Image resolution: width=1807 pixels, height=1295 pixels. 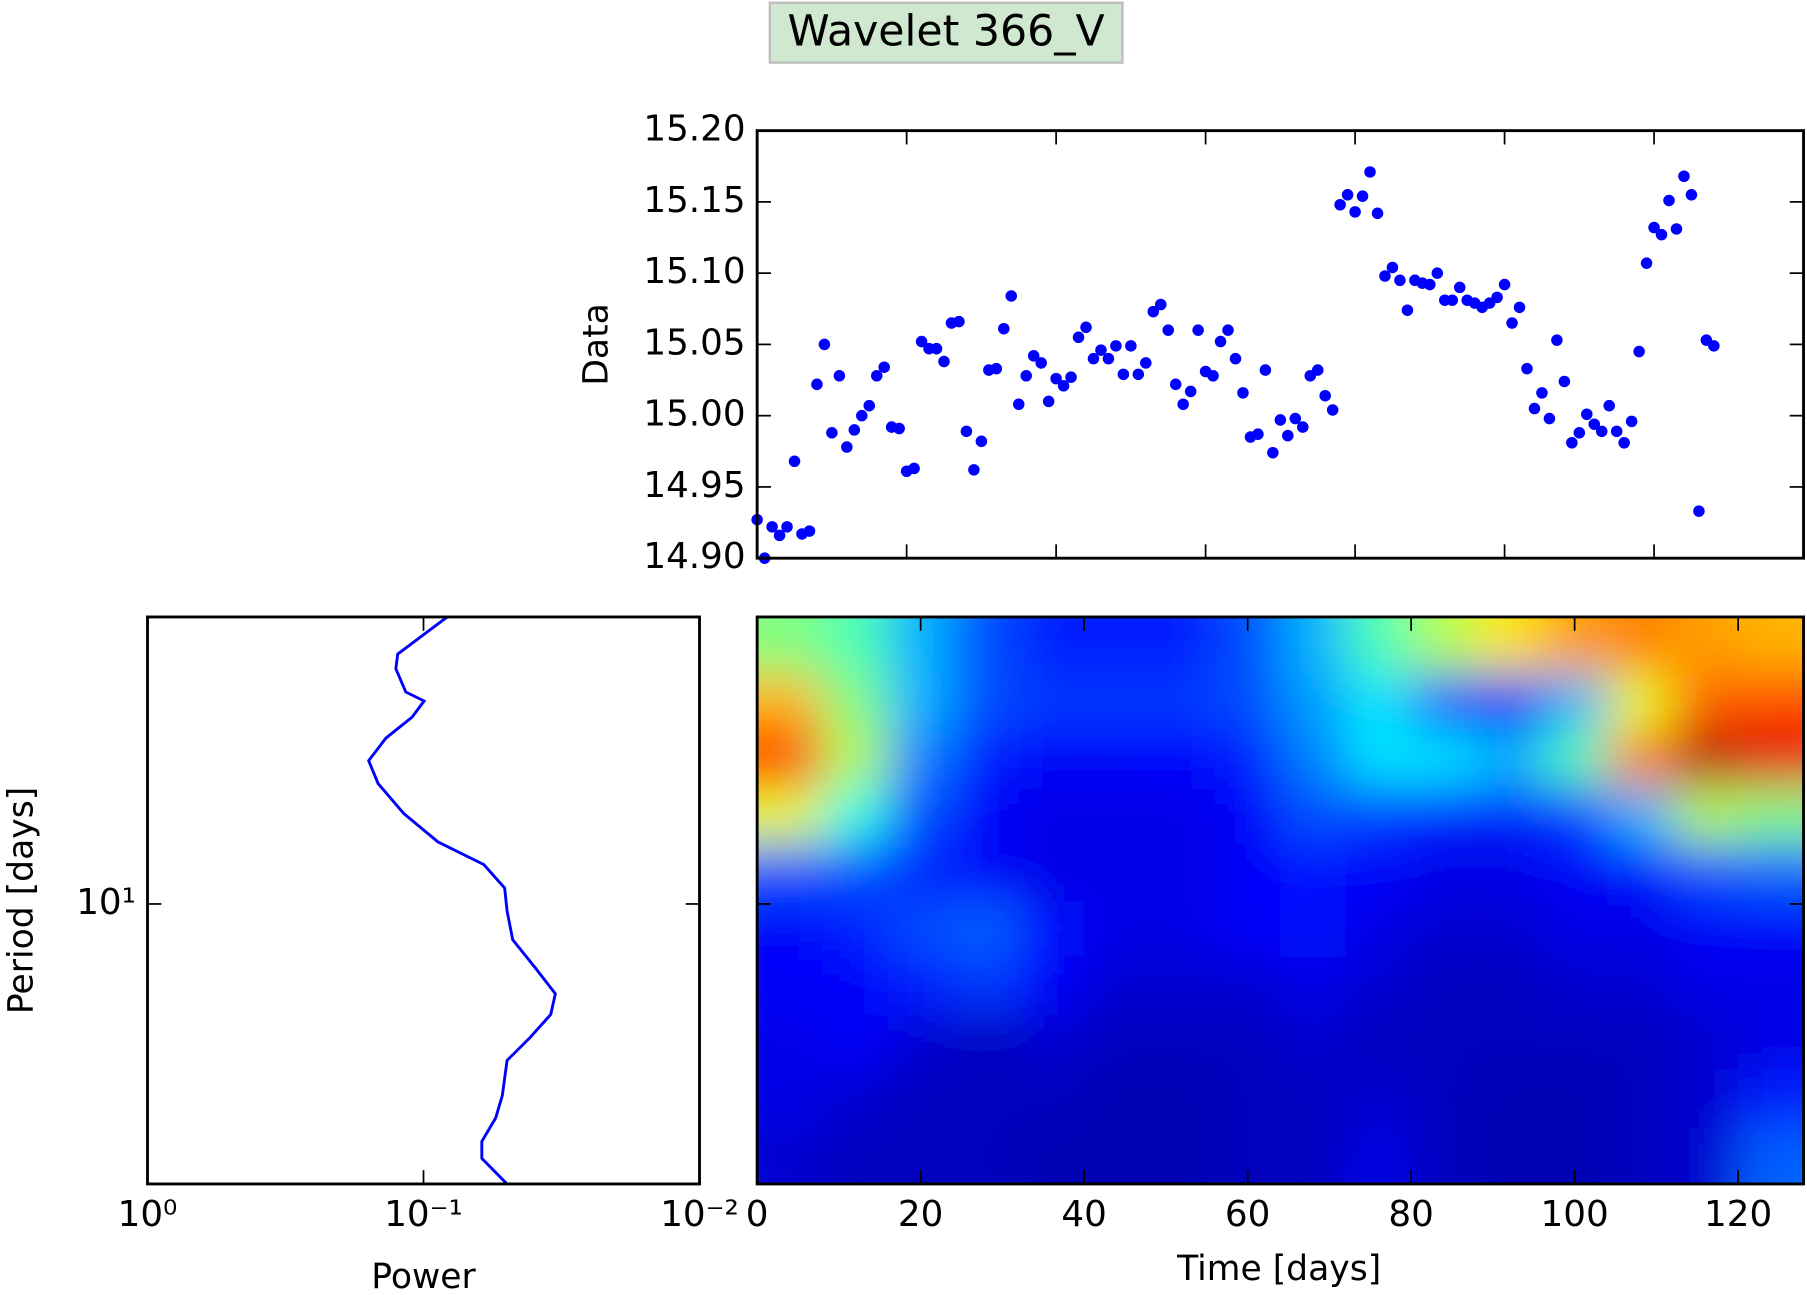 What do you see at coordinates (1247, 1214) in the screenshot?
I see `x-tick-label: 60` at bounding box center [1247, 1214].